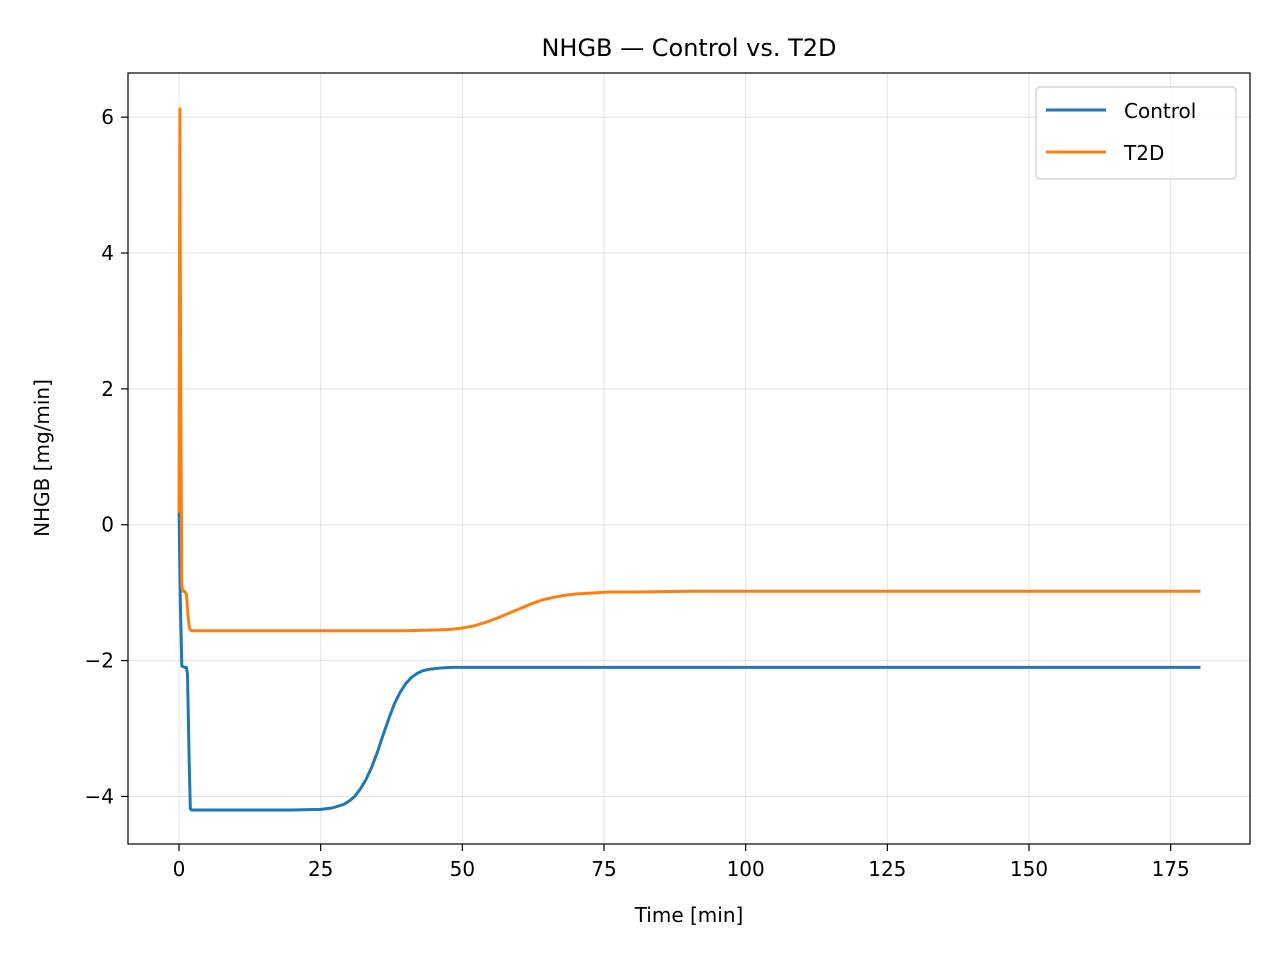  What do you see at coordinates (99, 661) in the screenshot?
I see `y-tick-label: −2` at bounding box center [99, 661].